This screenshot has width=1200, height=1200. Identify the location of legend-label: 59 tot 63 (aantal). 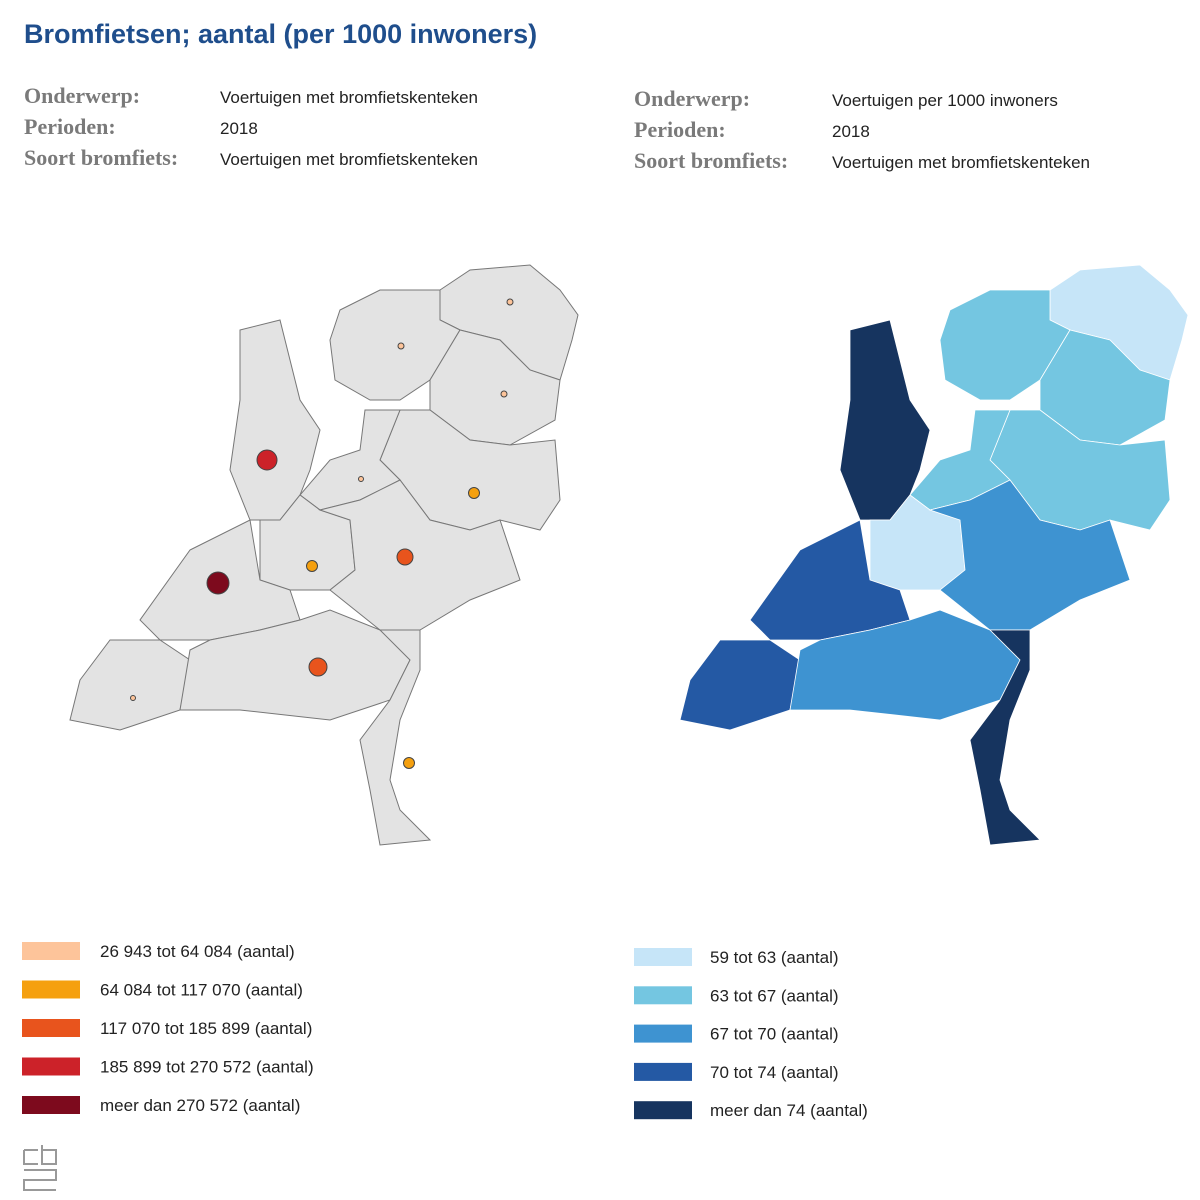
(774, 957).